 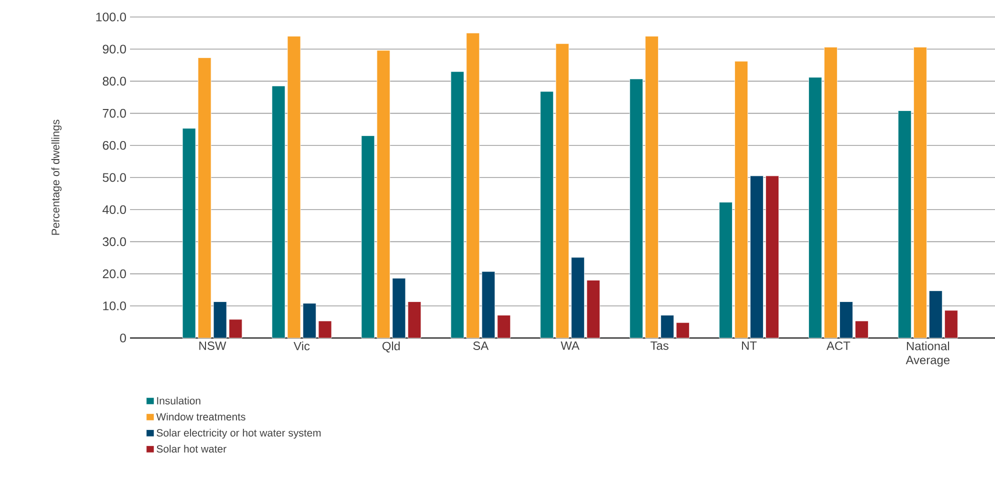 I want to click on y-tick-label: 70.0, so click(x=114, y=113).